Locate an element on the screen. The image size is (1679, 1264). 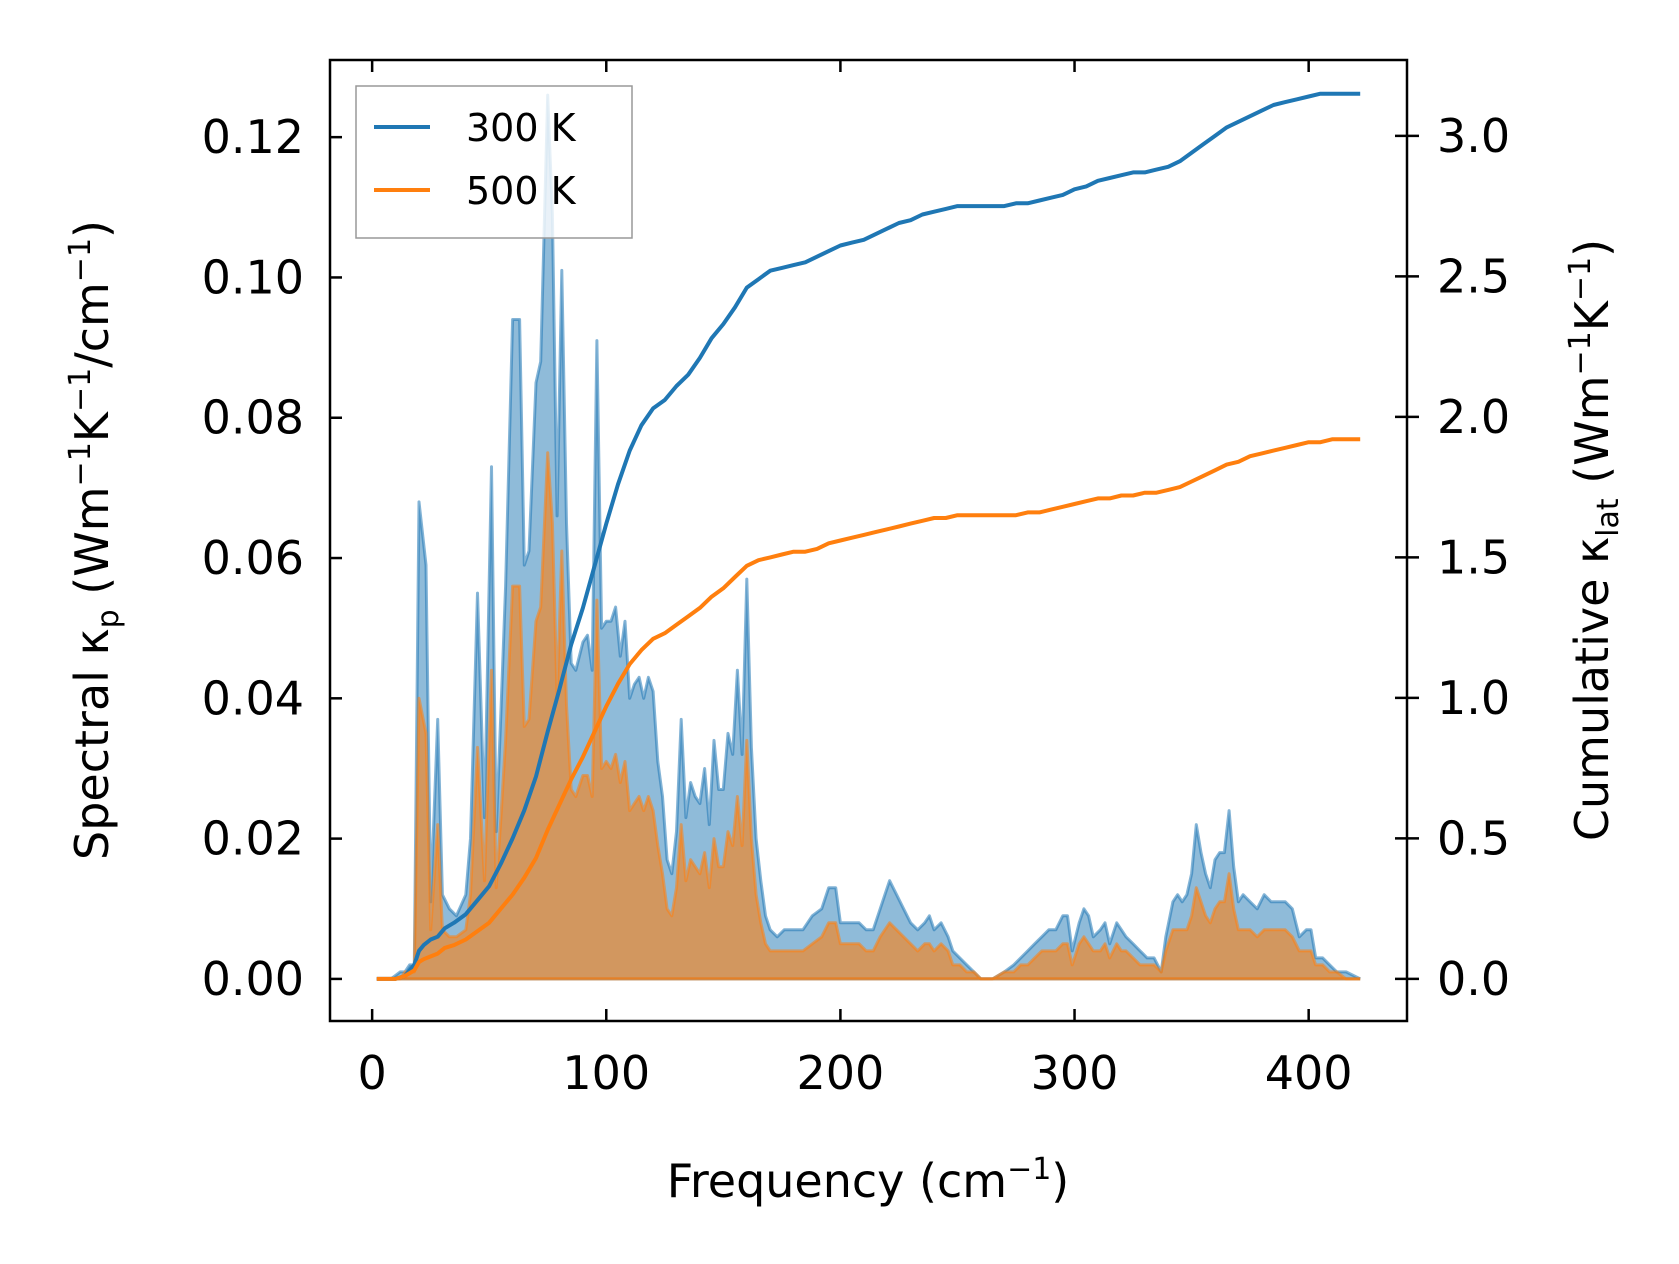
y-right-tick-label: 1.5 is located at coordinates (1473, 557).